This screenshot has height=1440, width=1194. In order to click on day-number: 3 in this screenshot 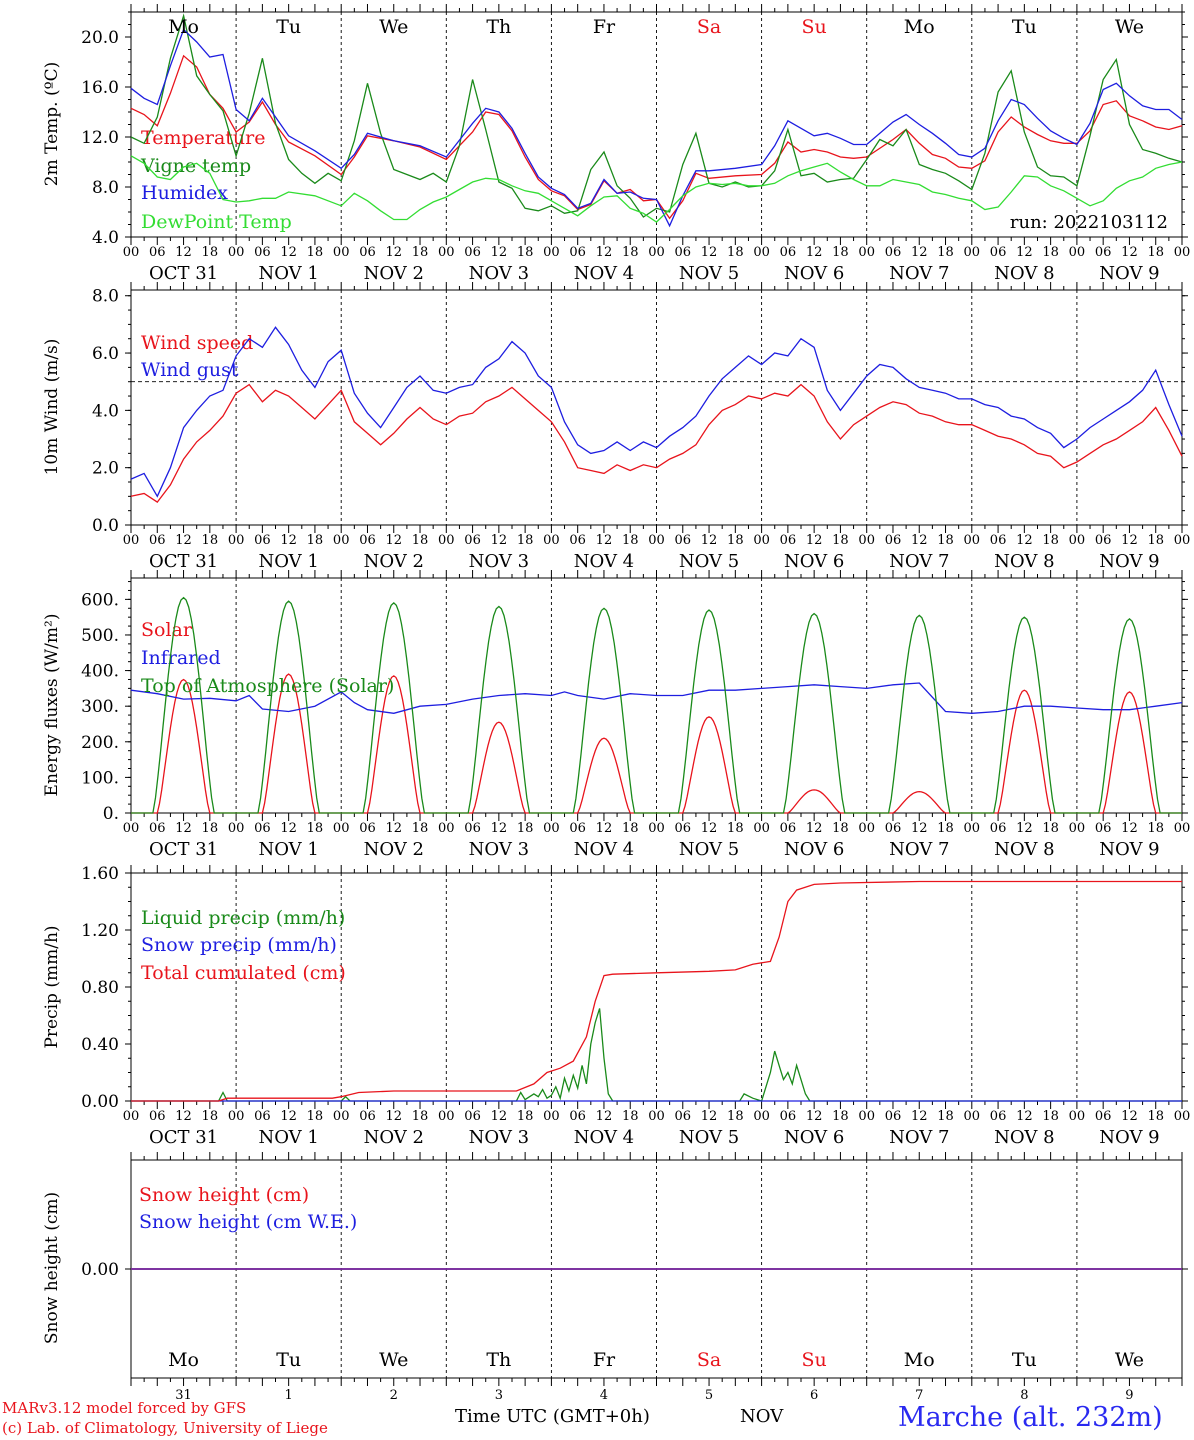, I will do `click(499, 1395)`.